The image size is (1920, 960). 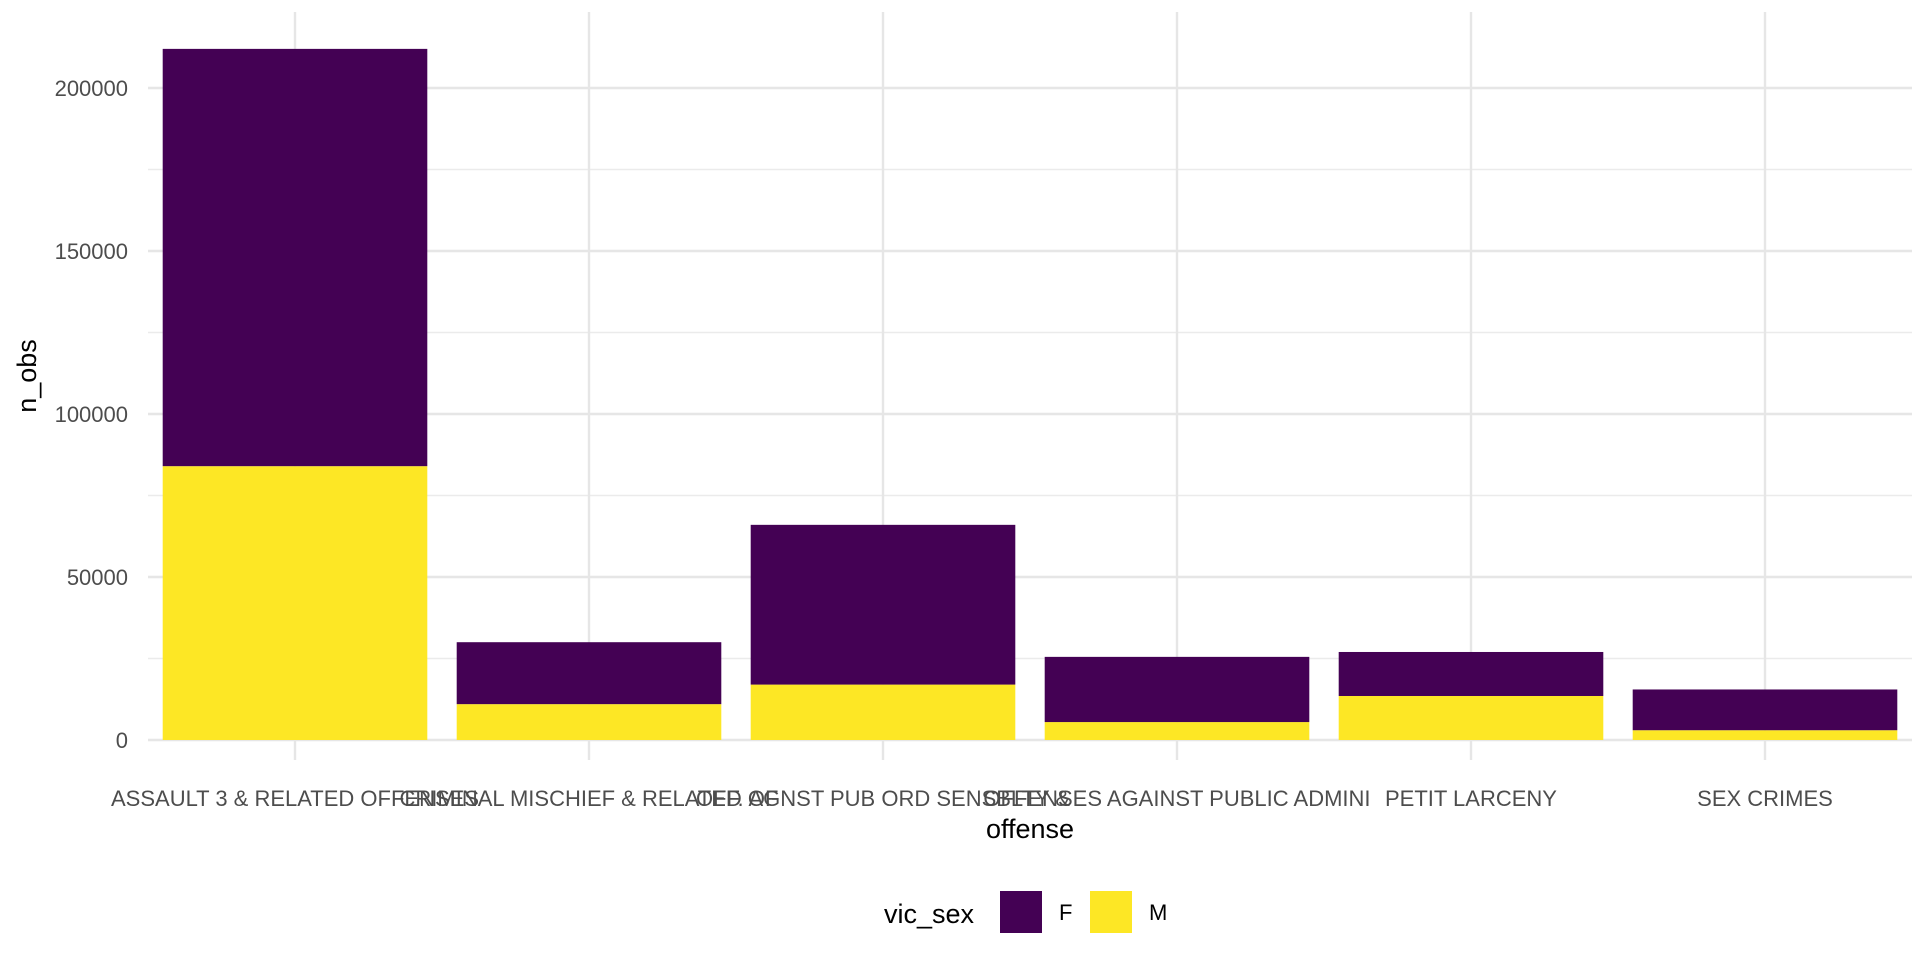 What do you see at coordinates (929, 914) in the screenshot?
I see `legend-title: vic_sex` at bounding box center [929, 914].